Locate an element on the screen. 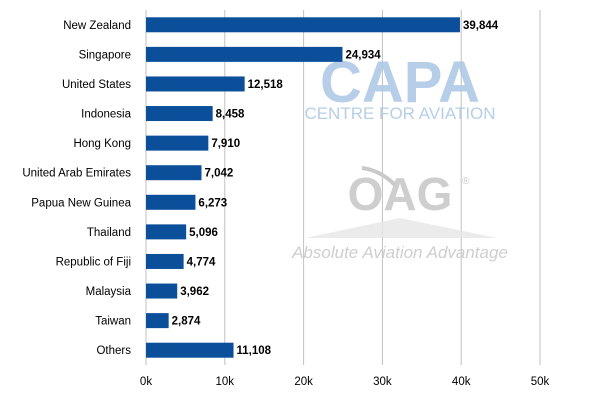 The width and height of the screenshot is (600, 400). value-label: 39,844 is located at coordinates (481, 26).